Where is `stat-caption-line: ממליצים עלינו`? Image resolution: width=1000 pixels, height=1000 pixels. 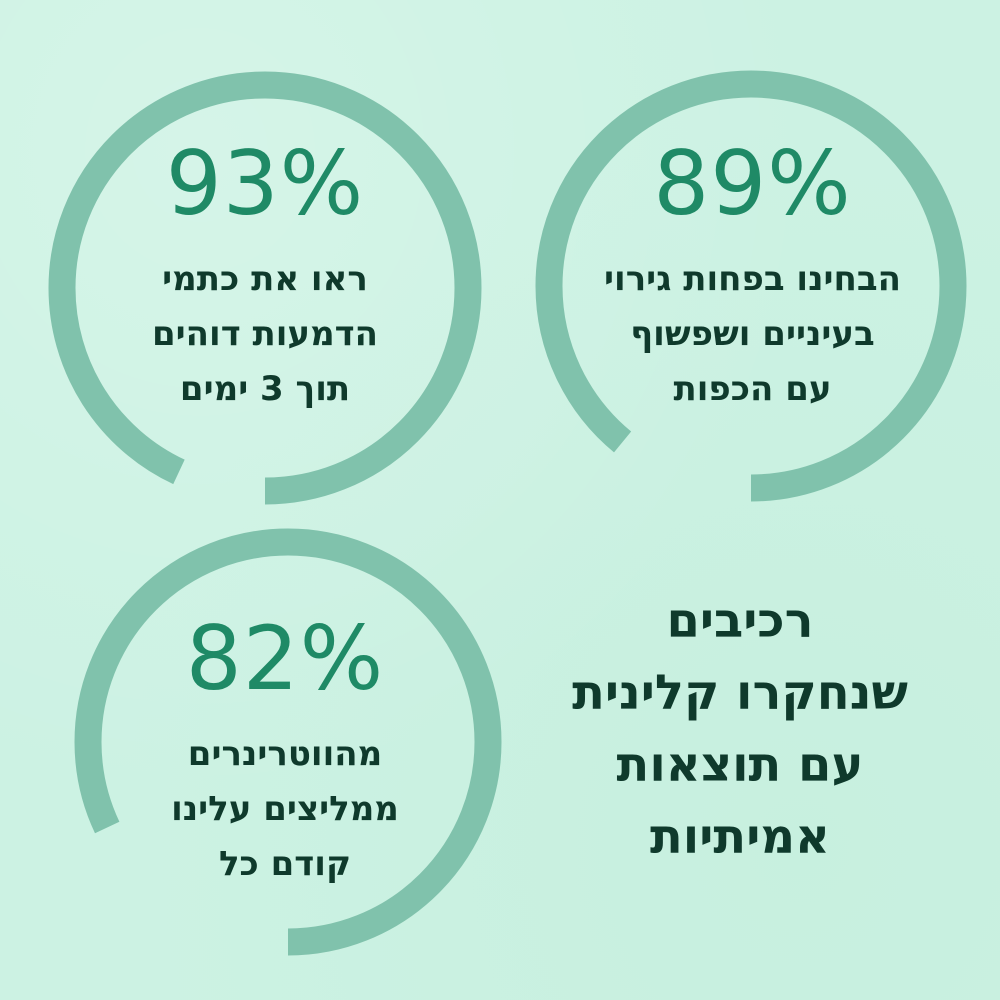
stat-caption-line: ממליצים עלינו is located at coordinates (285, 809).